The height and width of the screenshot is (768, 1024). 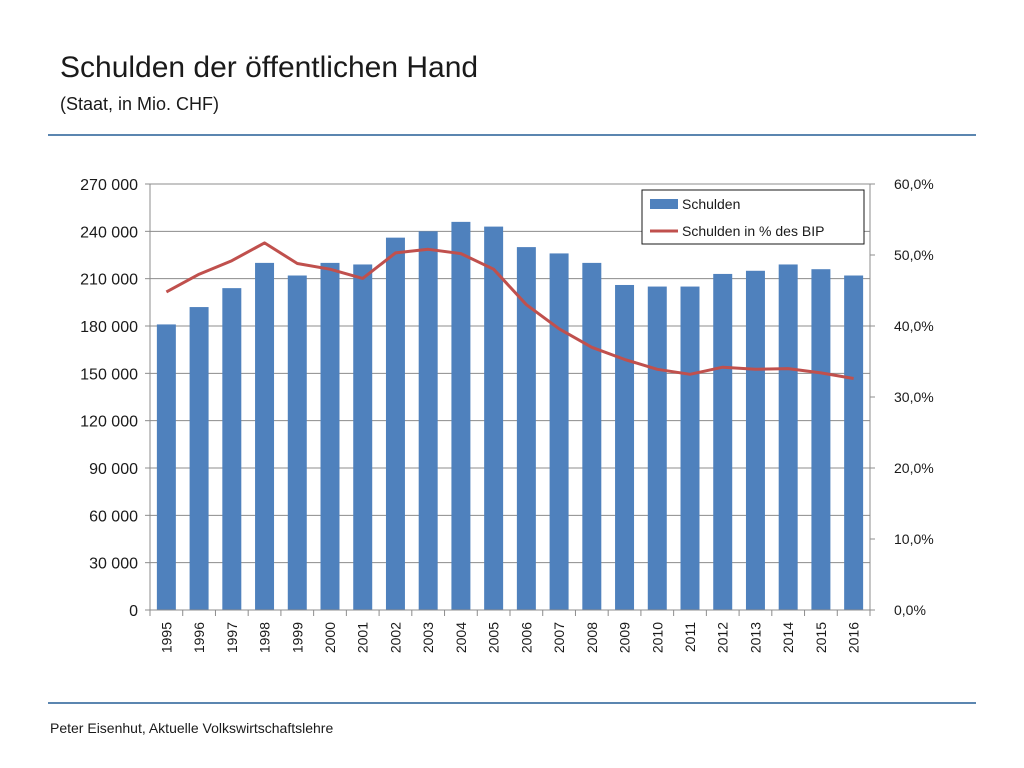 What do you see at coordinates (821, 637) in the screenshot?
I see `x-tick-label: 2015` at bounding box center [821, 637].